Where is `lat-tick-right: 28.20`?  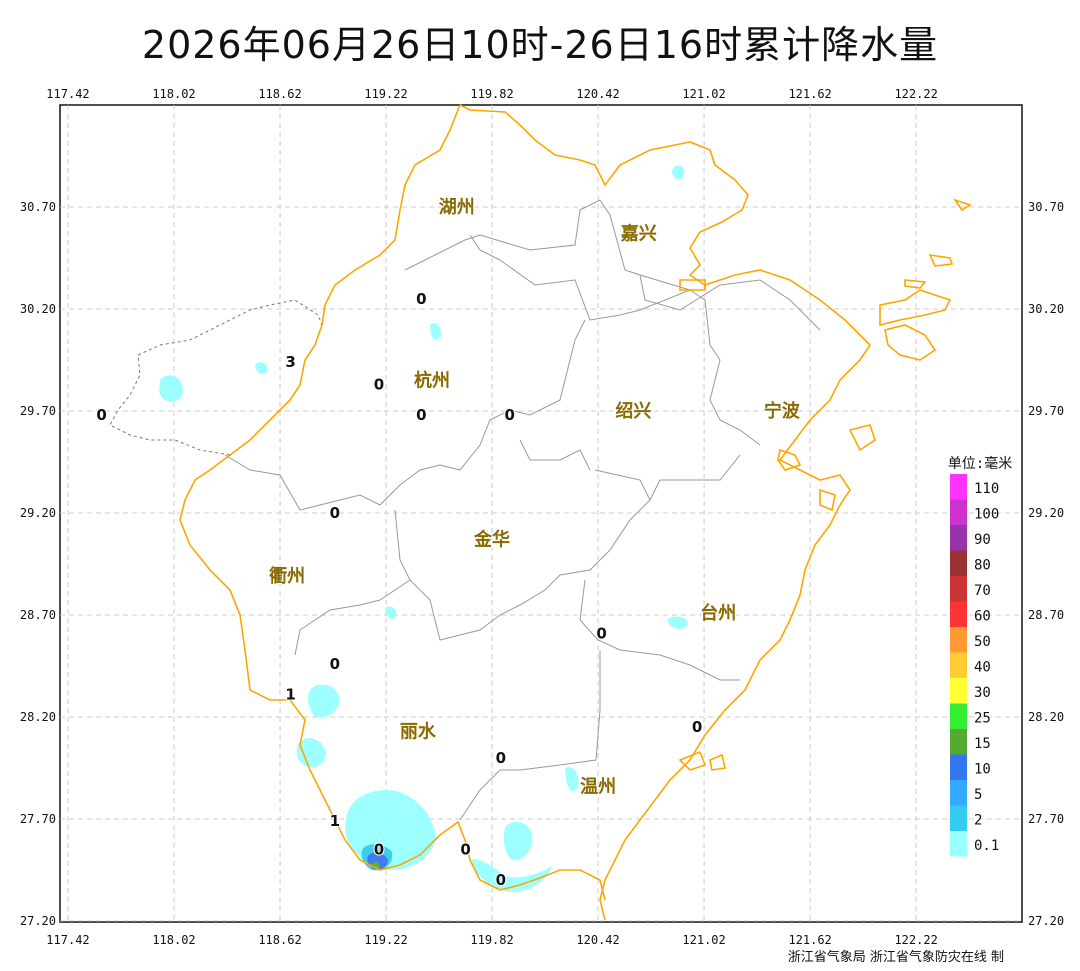 lat-tick-right: 28.20 is located at coordinates (1046, 717).